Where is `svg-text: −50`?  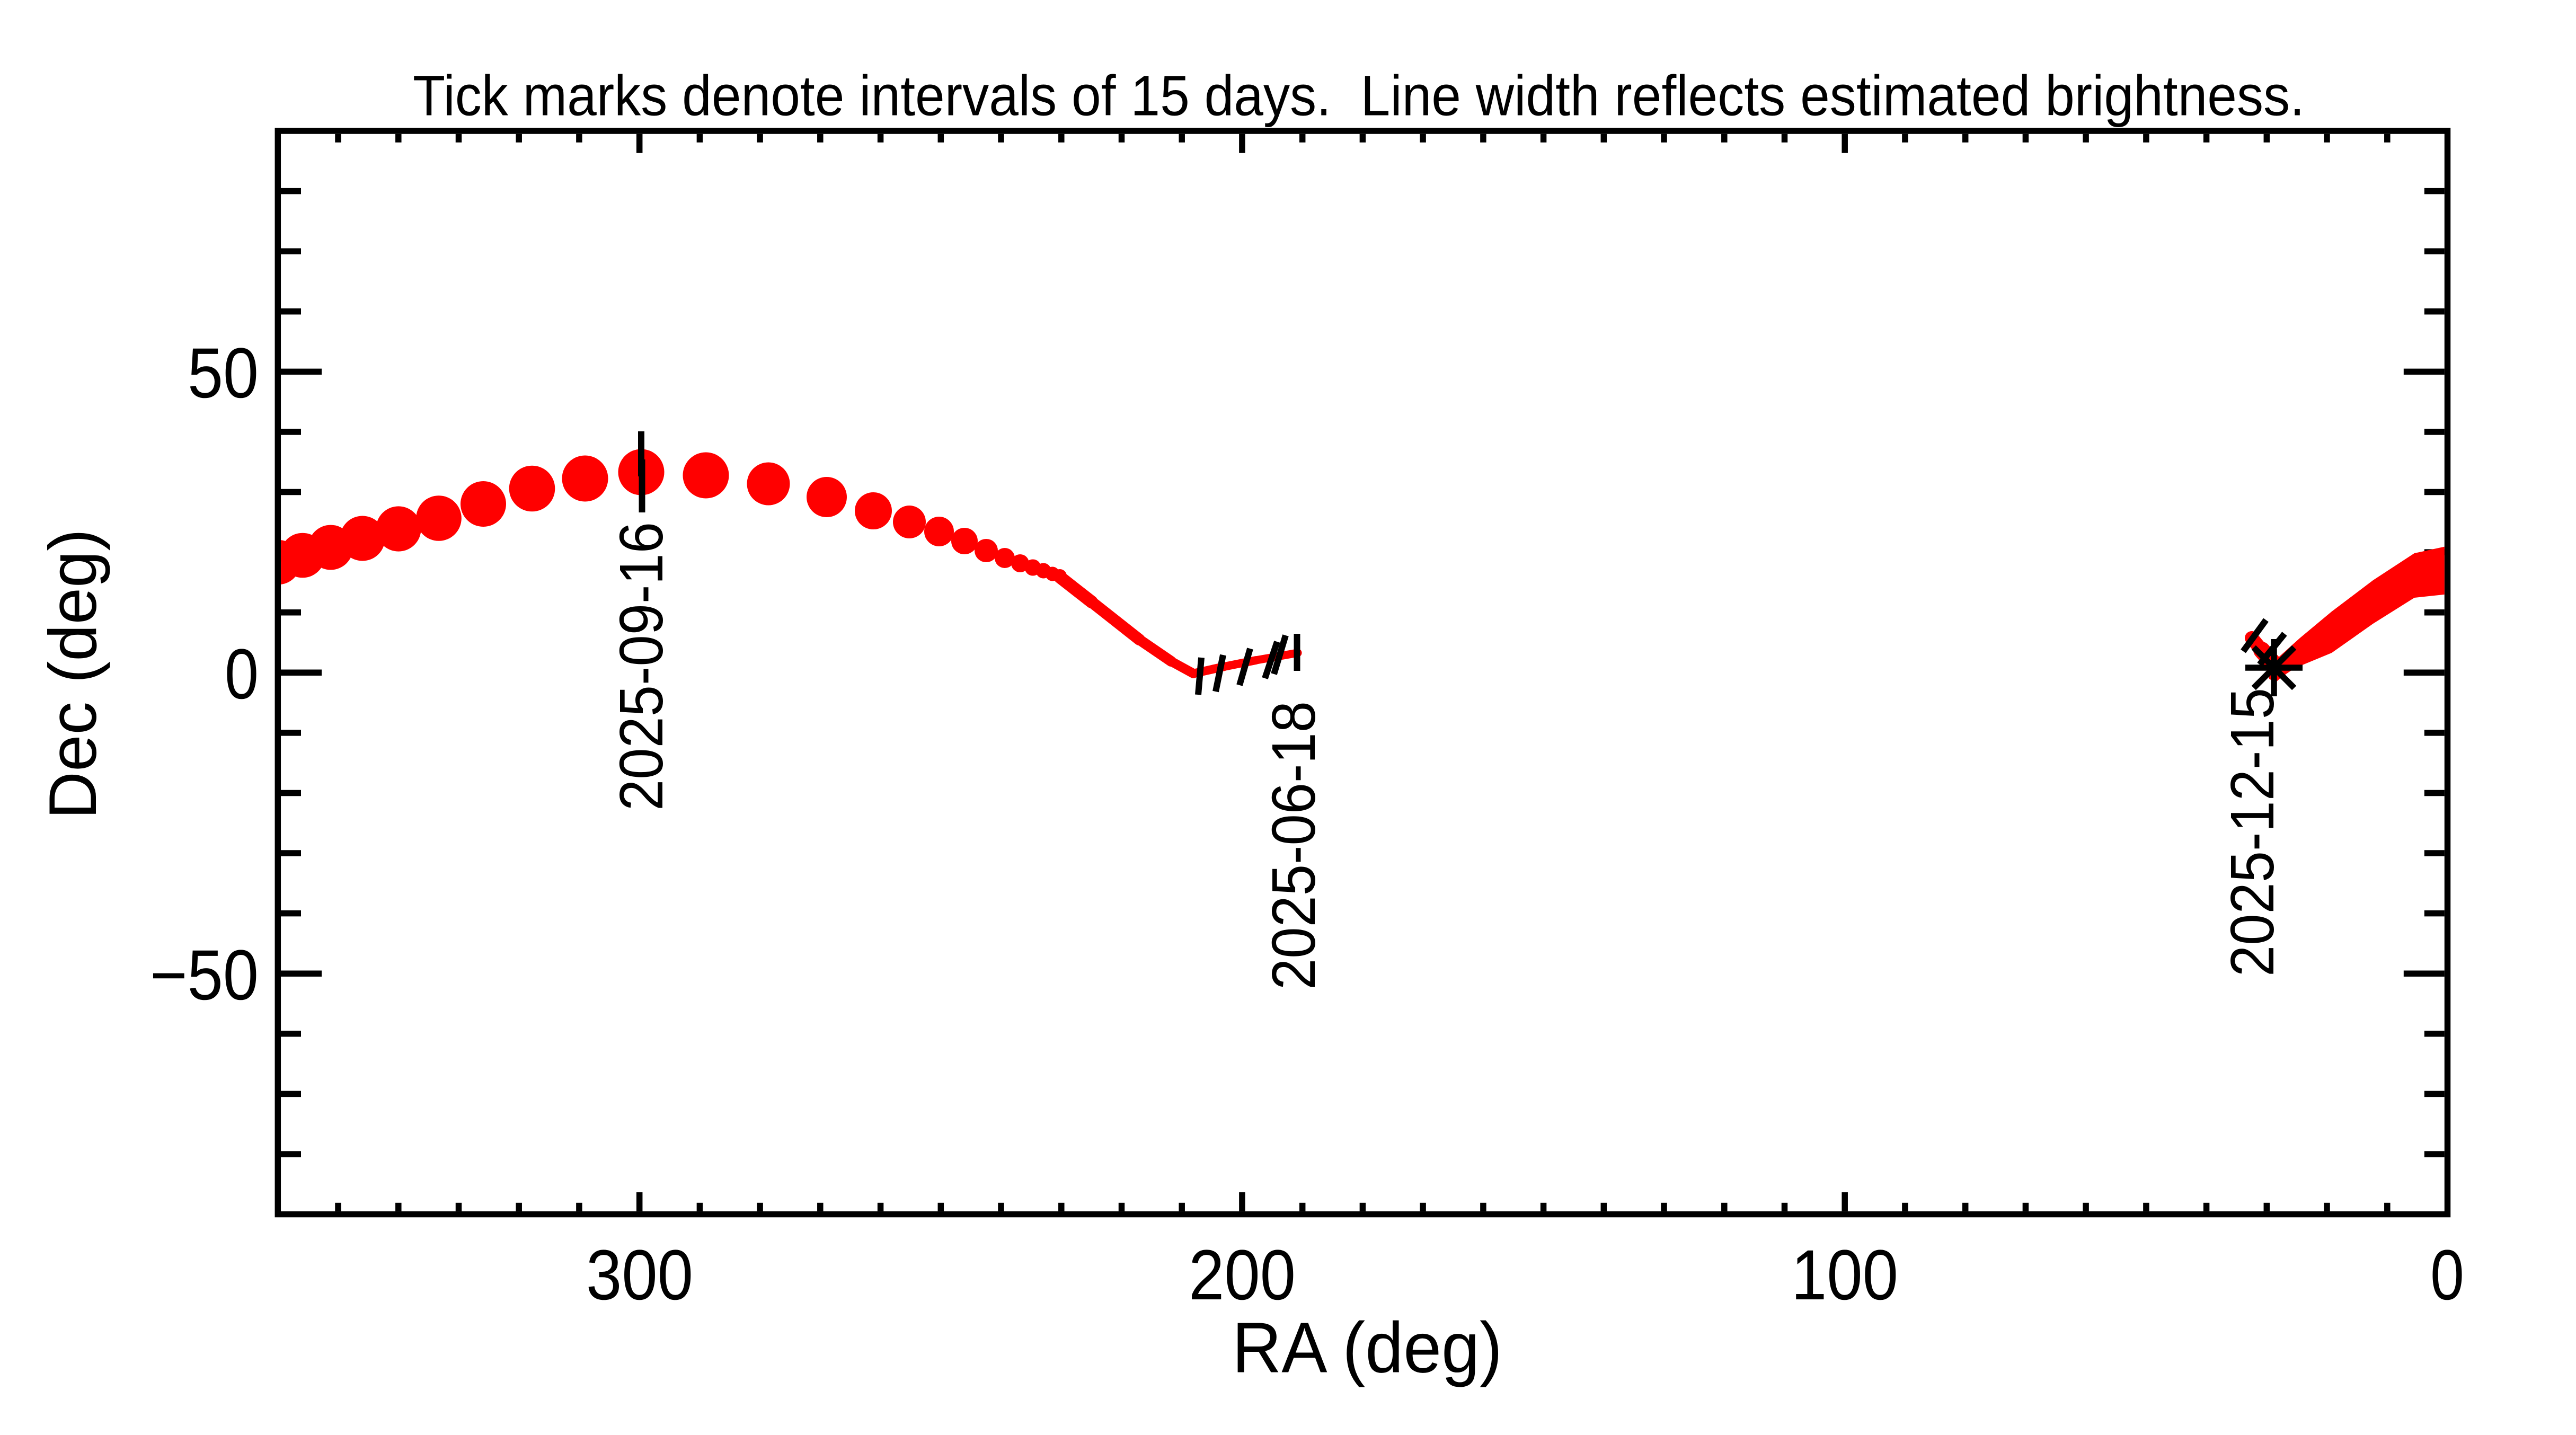
svg-text: −50 is located at coordinates (204, 976).